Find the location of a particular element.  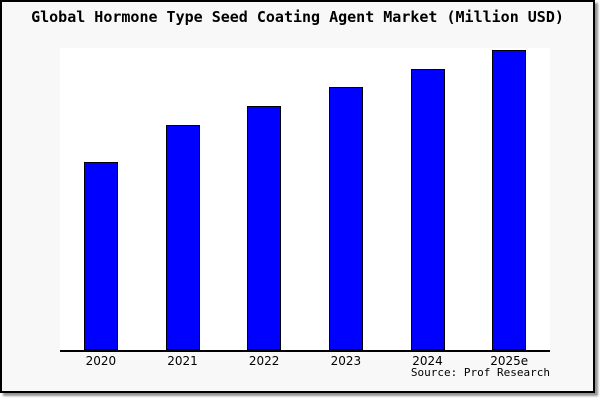

x-tick-label-2023: 2023 is located at coordinates (346, 361).